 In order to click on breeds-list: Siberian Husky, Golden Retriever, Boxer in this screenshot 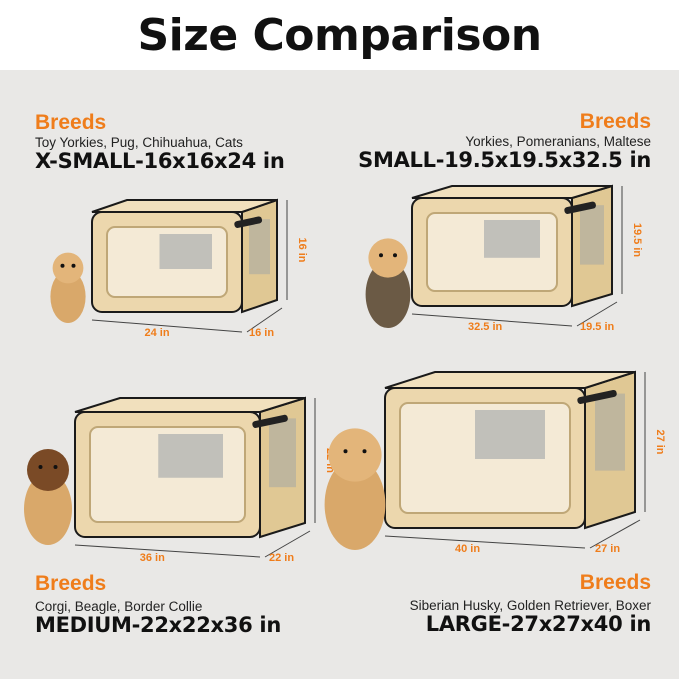, I will do `click(530, 606)`.